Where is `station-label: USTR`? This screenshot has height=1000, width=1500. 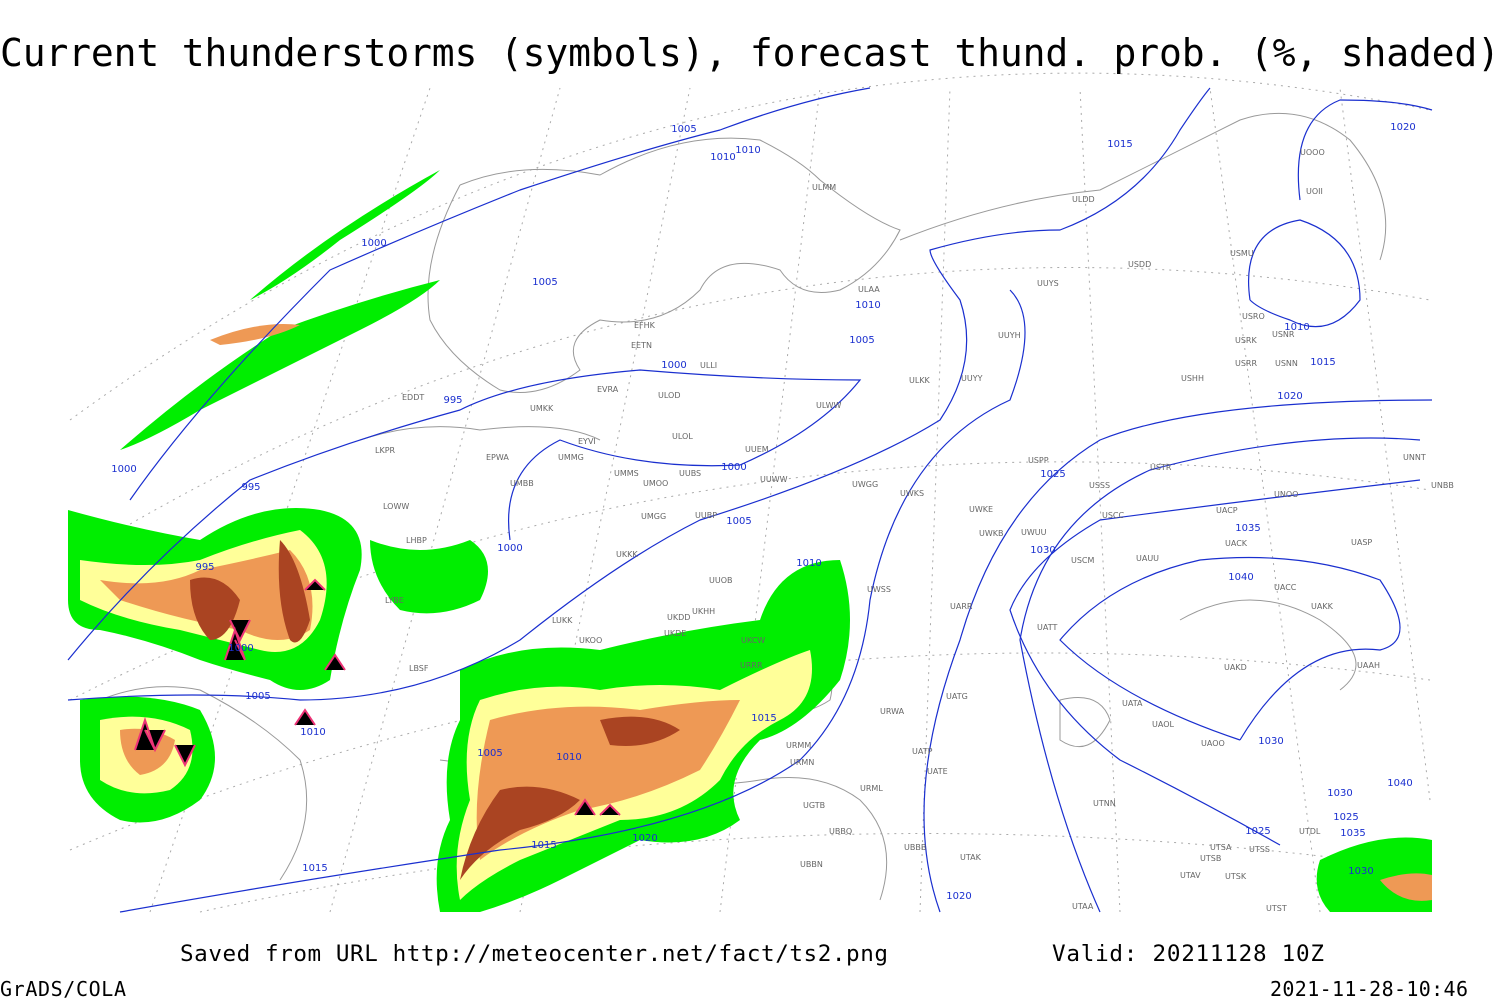
station-label: USTR is located at coordinates (1161, 467).